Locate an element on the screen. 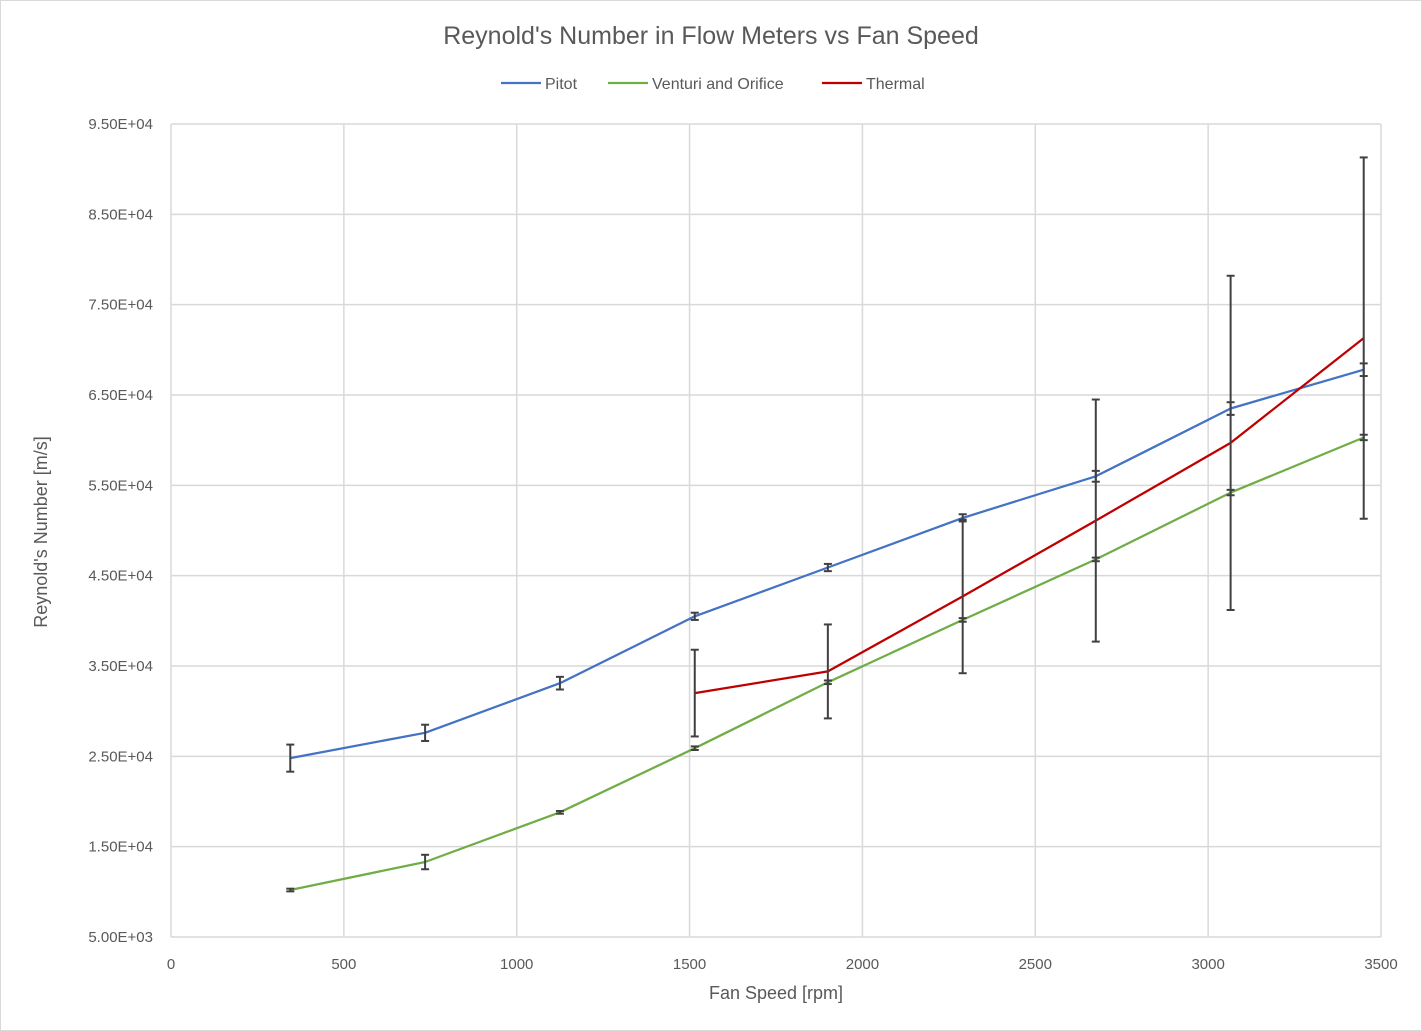  legend-item-thermal: Thermal is located at coordinates (873, 84).